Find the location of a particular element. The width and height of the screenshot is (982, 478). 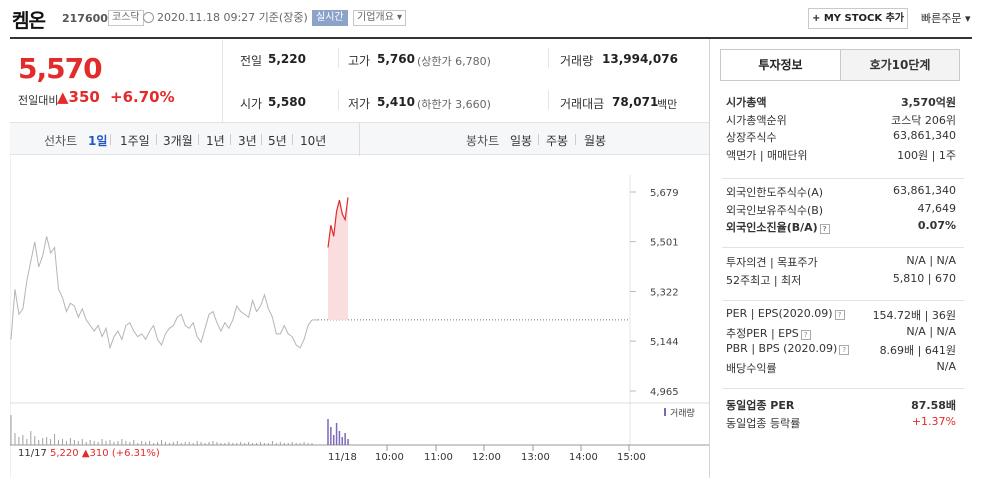

footer-change: ▲310 is located at coordinates (95, 453).